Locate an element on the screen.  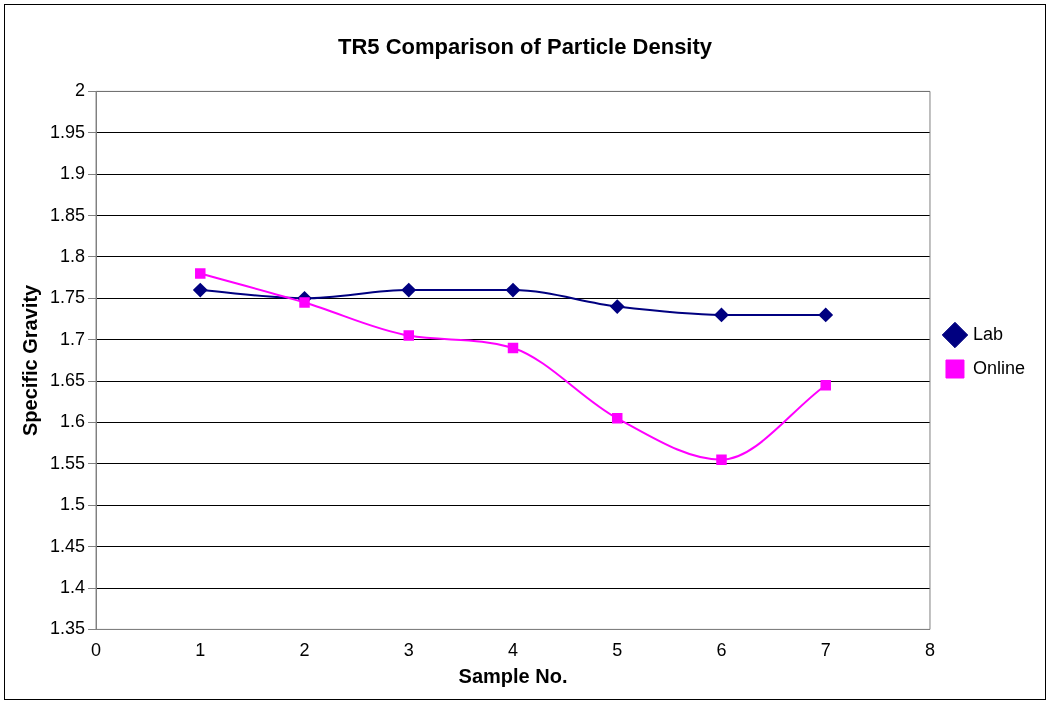
y-axis-title: Specific Gravity is located at coordinates (29, 359).